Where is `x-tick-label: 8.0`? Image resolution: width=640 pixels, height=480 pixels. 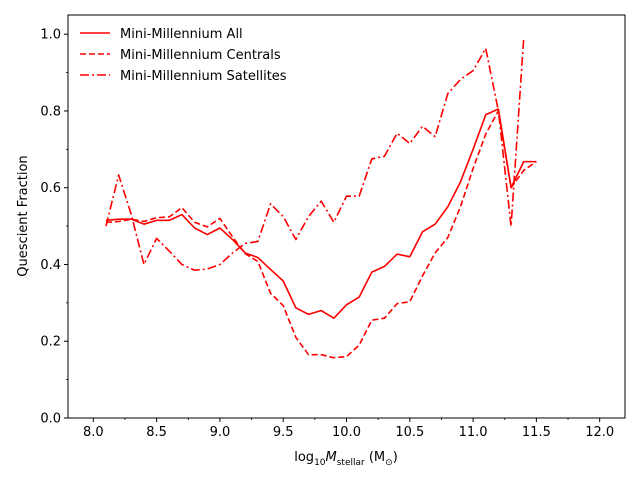 x-tick-label: 8.0 is located at coordinates (93, 432).